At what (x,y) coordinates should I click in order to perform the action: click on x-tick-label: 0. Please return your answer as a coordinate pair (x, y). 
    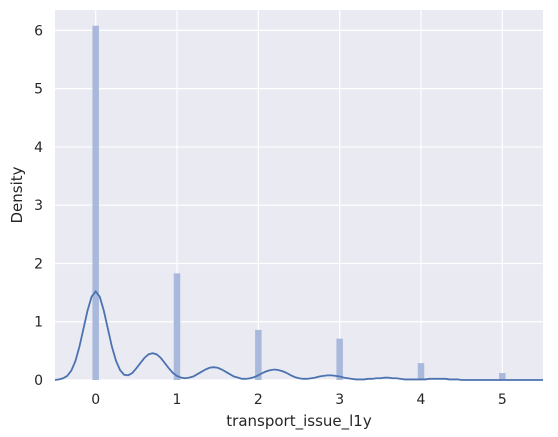
    Looking at the image, I should click on (95, 400).